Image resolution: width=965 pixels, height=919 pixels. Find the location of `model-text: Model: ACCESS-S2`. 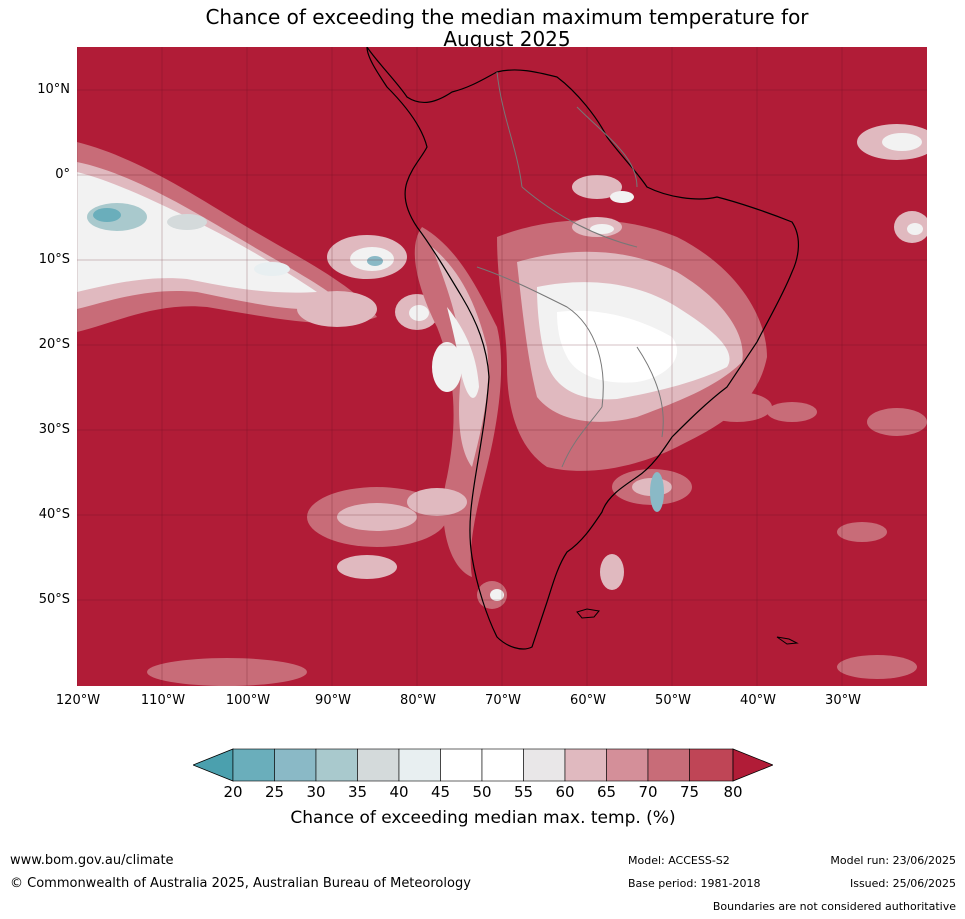

model-text: Model: ACCESS-S2 is located at coordinates (679, 860).